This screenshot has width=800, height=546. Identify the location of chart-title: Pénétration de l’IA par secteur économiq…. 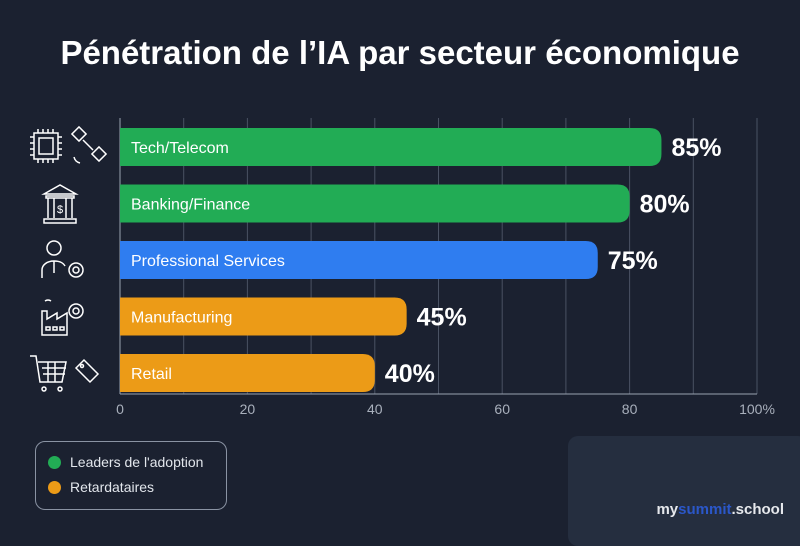
(400, 52).